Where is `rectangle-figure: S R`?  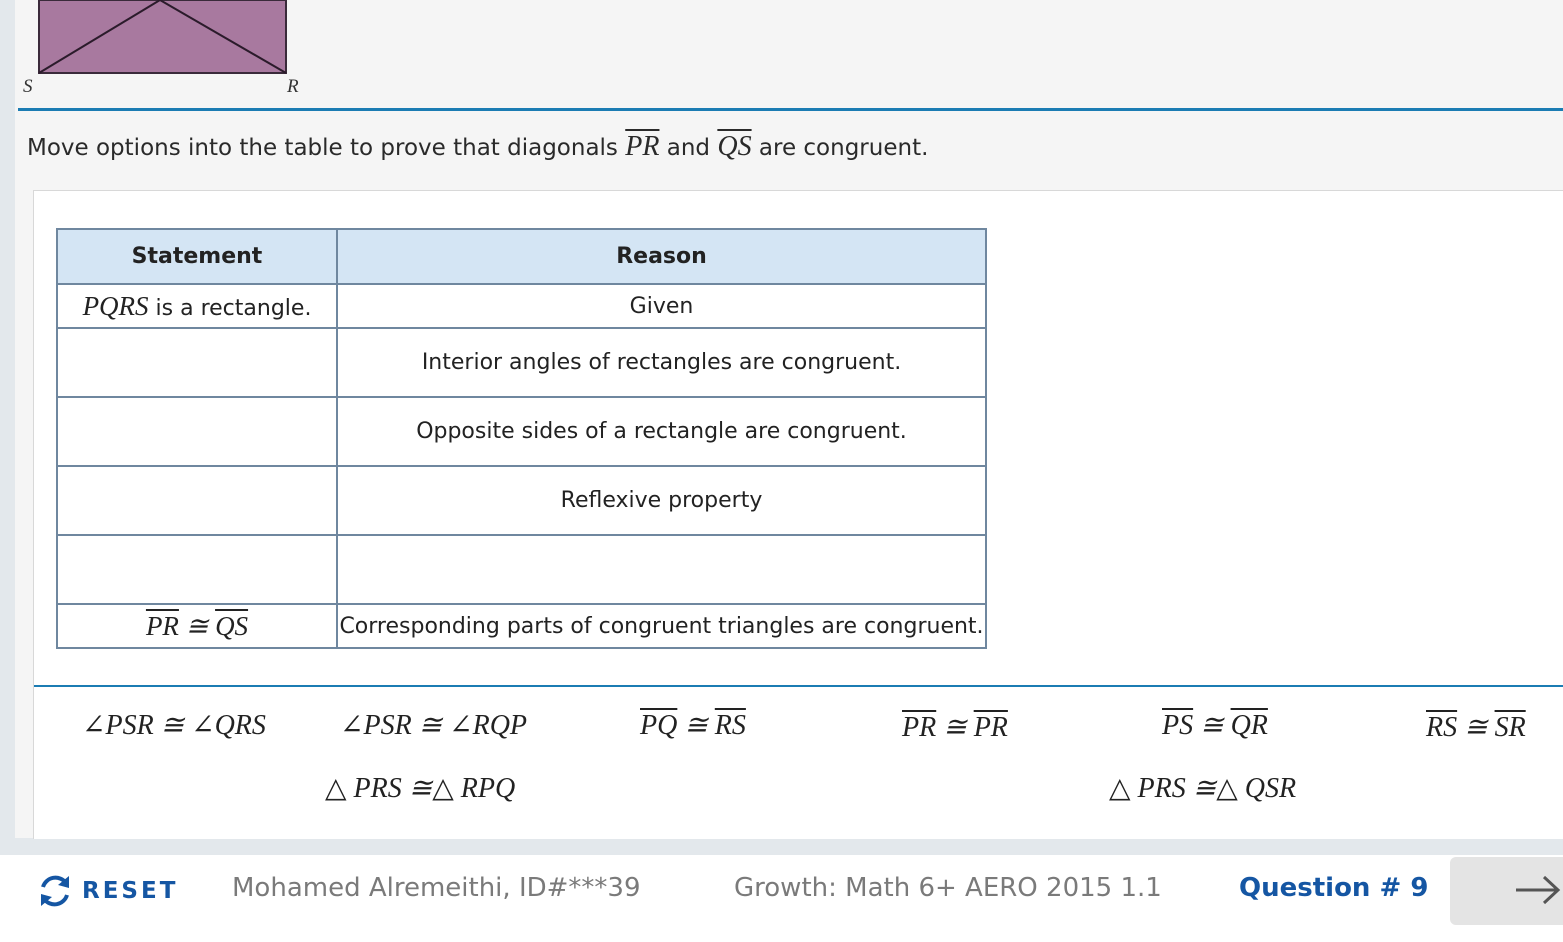
rectangle-figure: S R is located at coordinates (161, 48).